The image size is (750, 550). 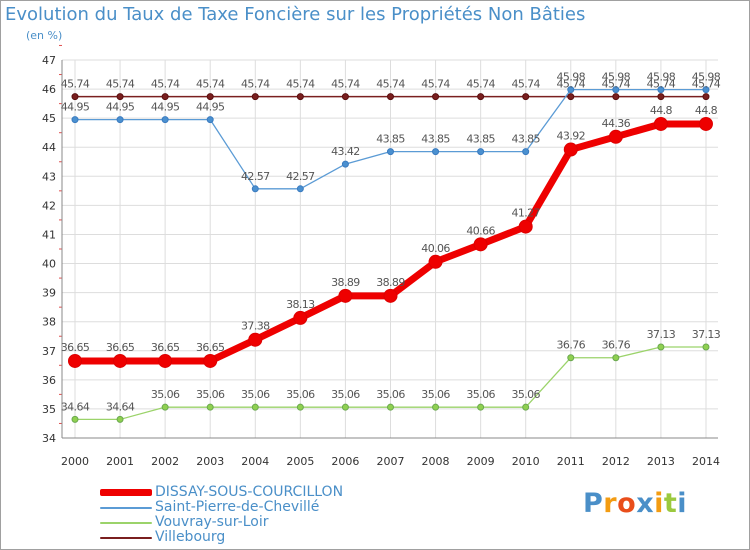 I want to click on logo-letter: r, so click(x=610, y=503).